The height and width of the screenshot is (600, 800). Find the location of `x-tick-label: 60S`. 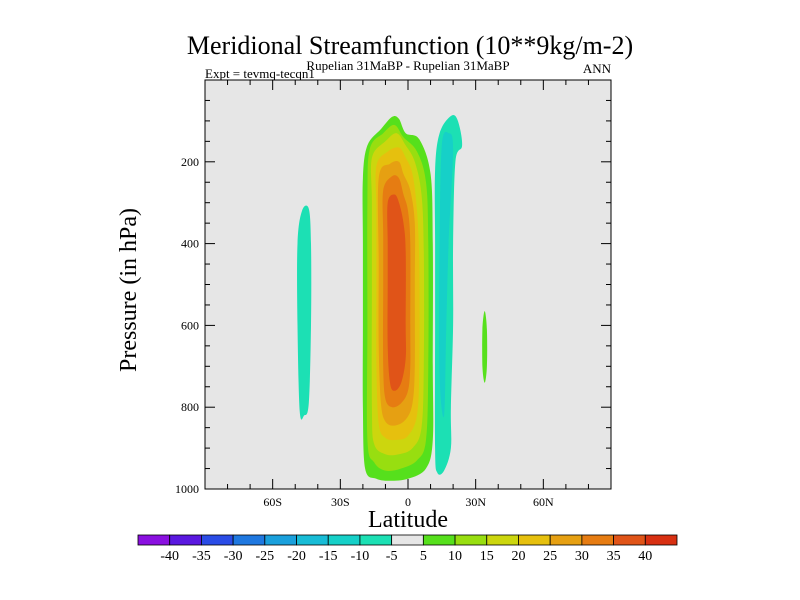

x-tick-label: 60S is located at coordinates (272, 502).